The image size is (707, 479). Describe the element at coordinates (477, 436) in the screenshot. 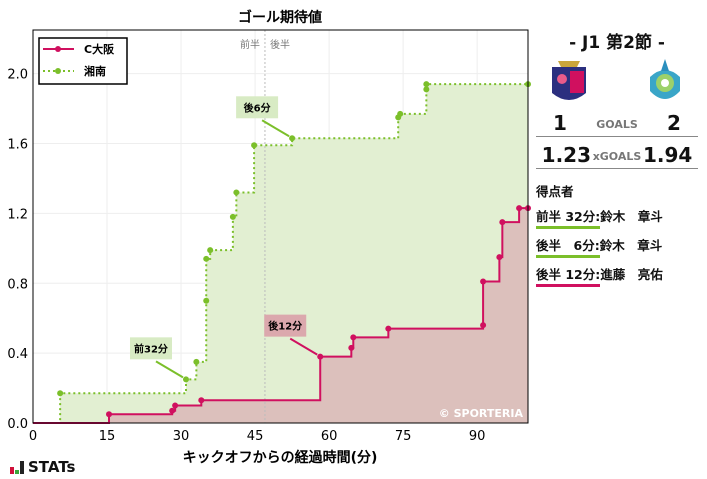

I see `x-tick-label: 90` at that location.